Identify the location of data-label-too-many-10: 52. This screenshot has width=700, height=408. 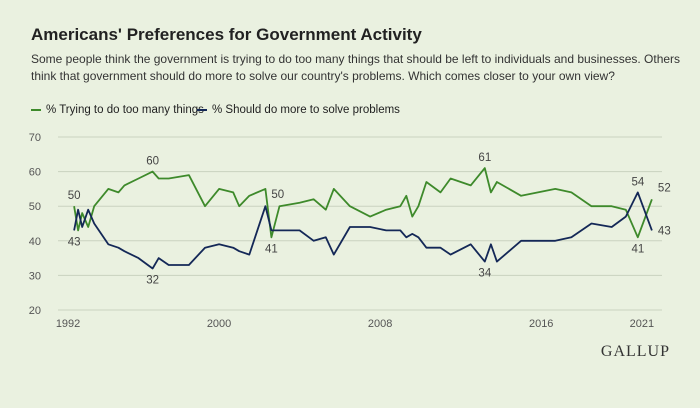
(664, 188).